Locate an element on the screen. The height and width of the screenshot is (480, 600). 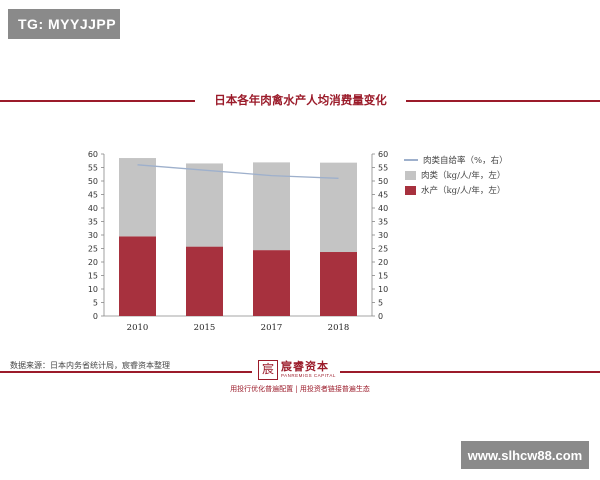
y-tick-label-right: 50 is located at coordinates (383, 181).